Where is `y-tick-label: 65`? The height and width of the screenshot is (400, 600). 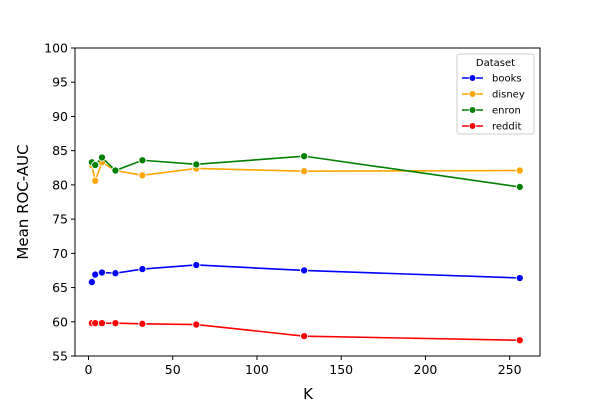
y-tick-label: 65 is located at coordinates (60, 287).